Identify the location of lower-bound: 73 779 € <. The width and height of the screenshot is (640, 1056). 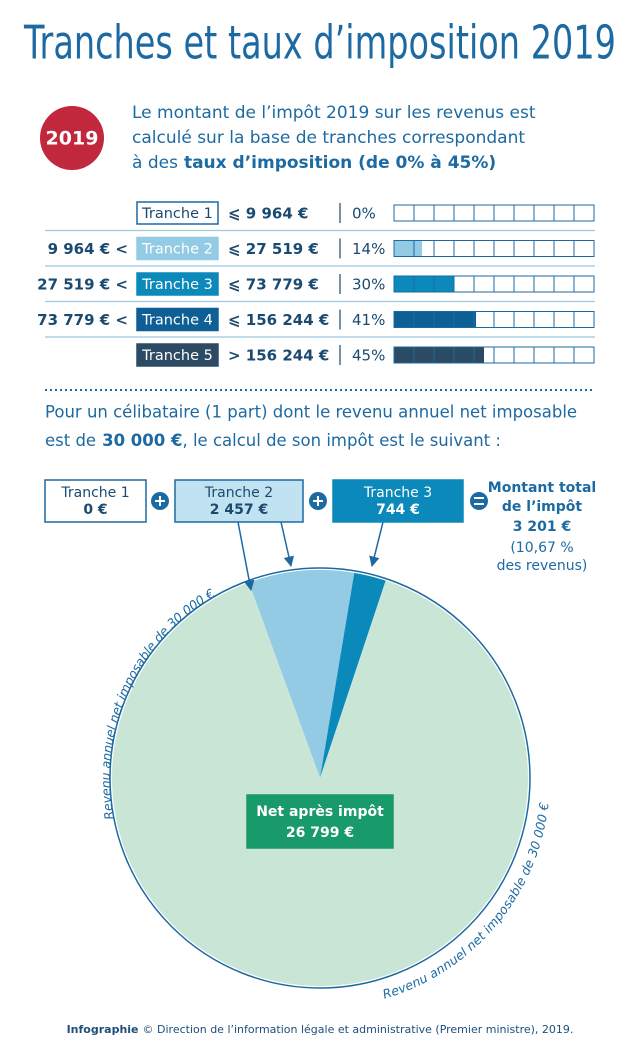
(82, 320).